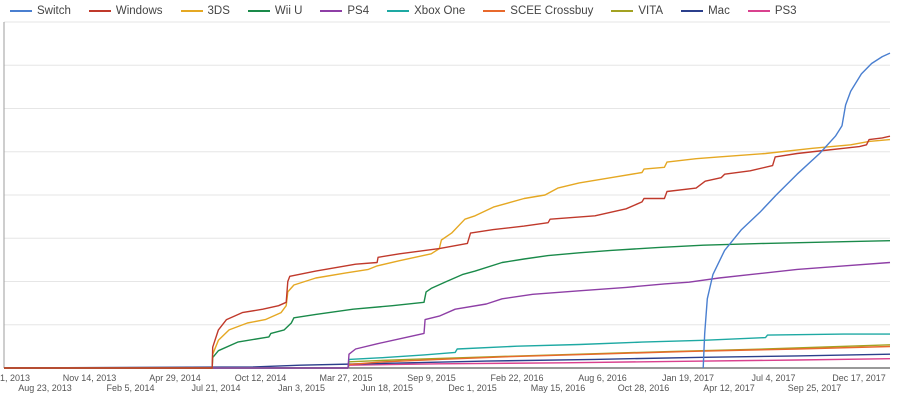 Image resolution: width=900 pixels, height=402 pixels. I want to click on legend-item-scee-crossbuy: SCEE Crossbuy, so click(538, 11).